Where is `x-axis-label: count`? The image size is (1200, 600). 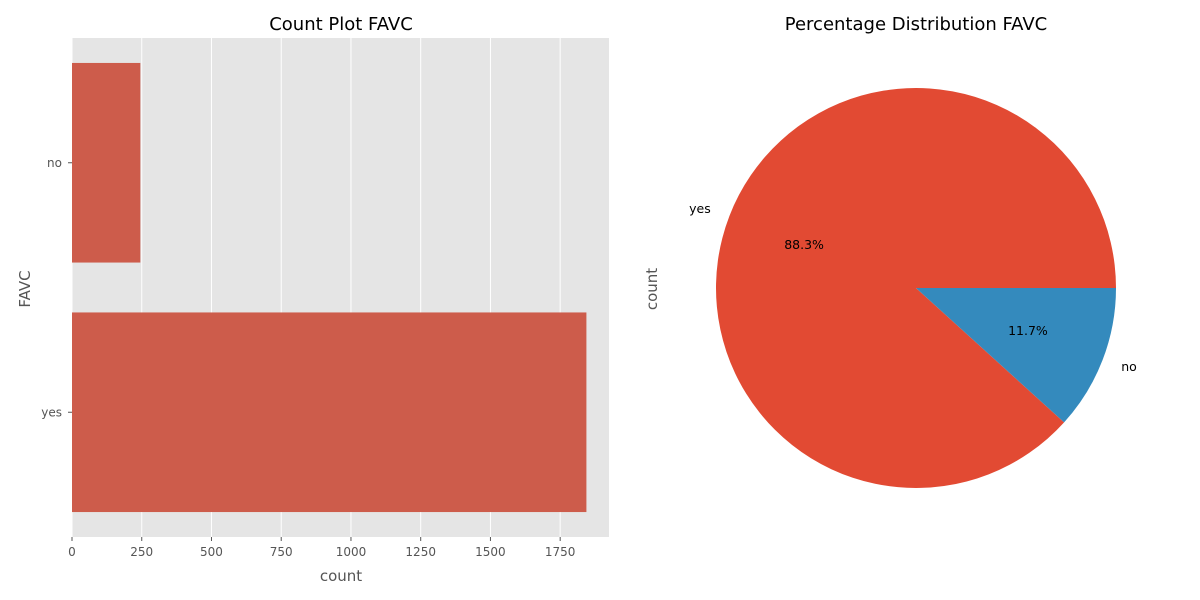
x-axis-label: count is located at coordinates (341, 576).